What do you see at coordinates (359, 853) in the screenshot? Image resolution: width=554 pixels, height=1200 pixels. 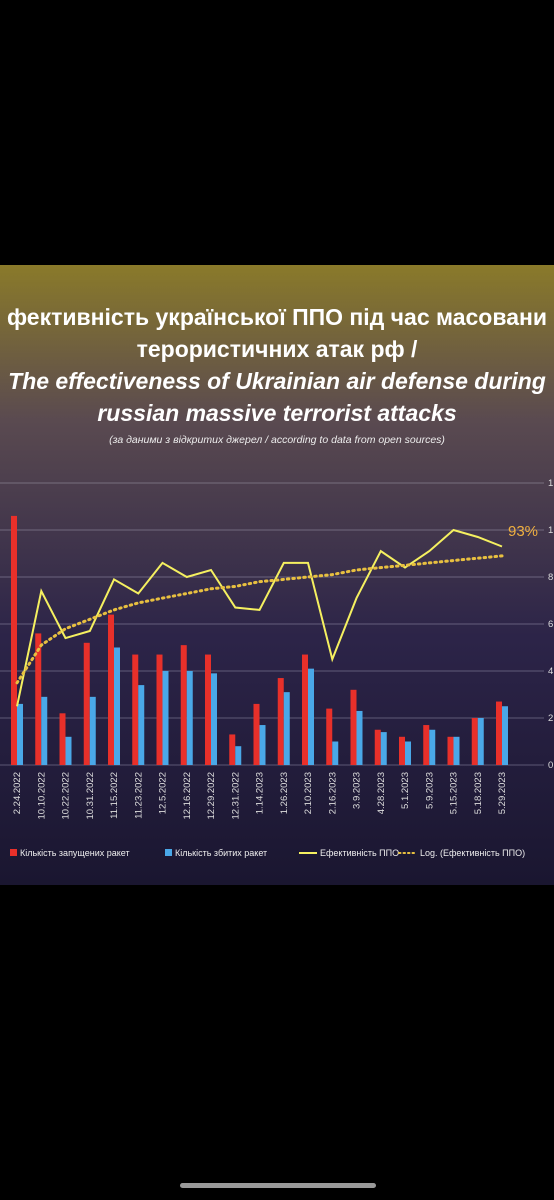 I see `legend-label: Ефективність ППО` at bounding box center [359, 853].